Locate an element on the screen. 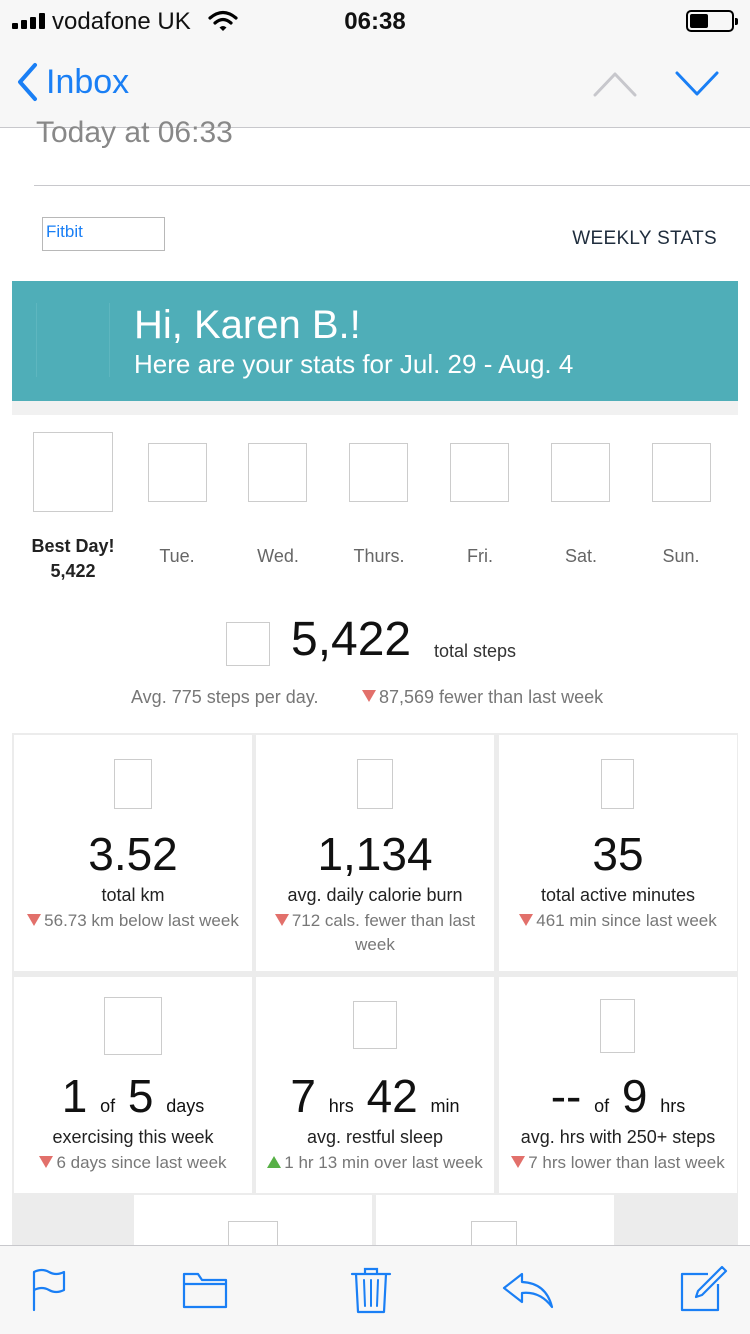  navigation-bar: Inbox is located at coordinates (375, 85).